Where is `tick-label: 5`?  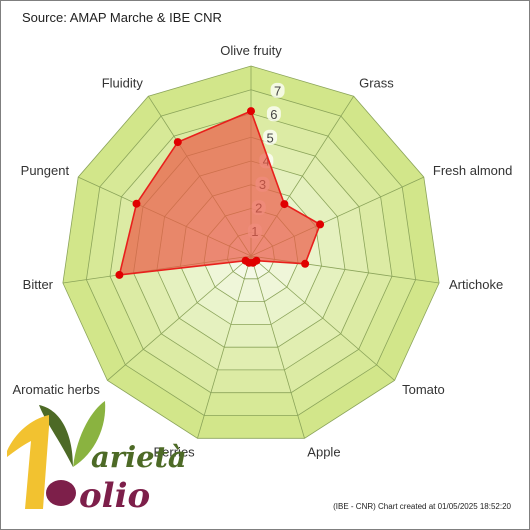
tick-label: 5 is located at coordinates (269, 137).